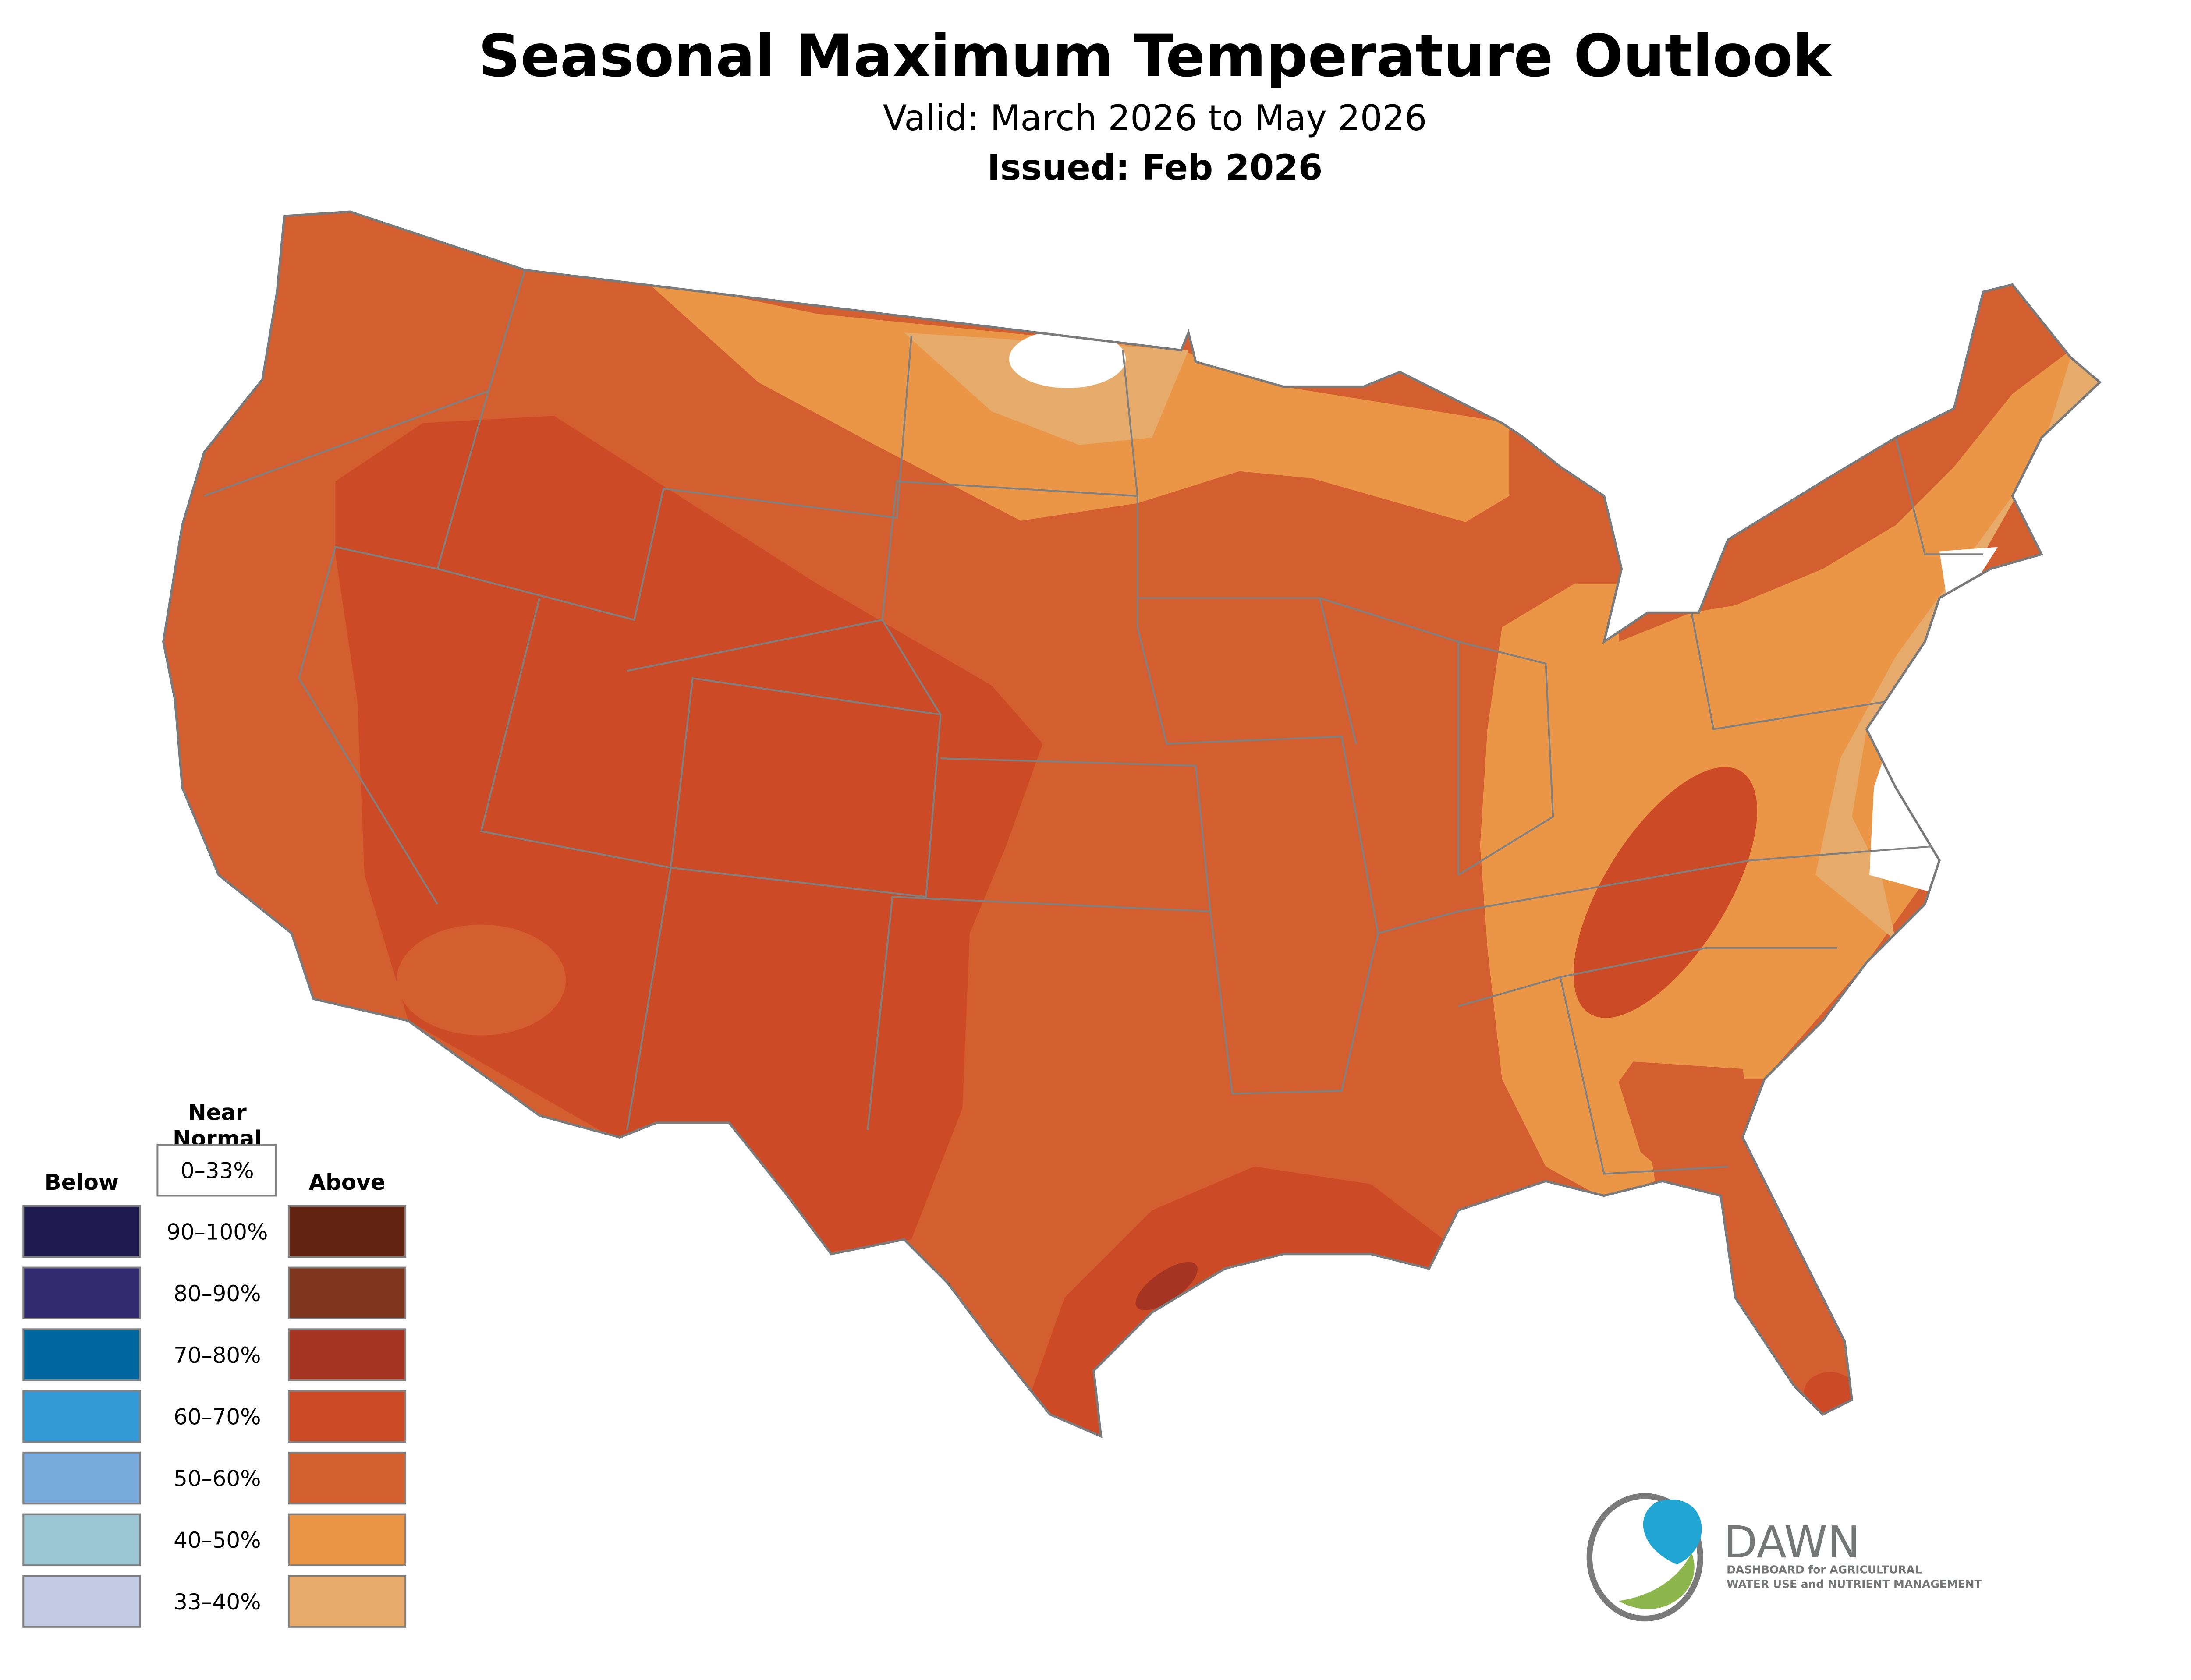 This screenshot has width=2191, height=1680. I want to click on legend-below-label: Below, so click(82, 1182).